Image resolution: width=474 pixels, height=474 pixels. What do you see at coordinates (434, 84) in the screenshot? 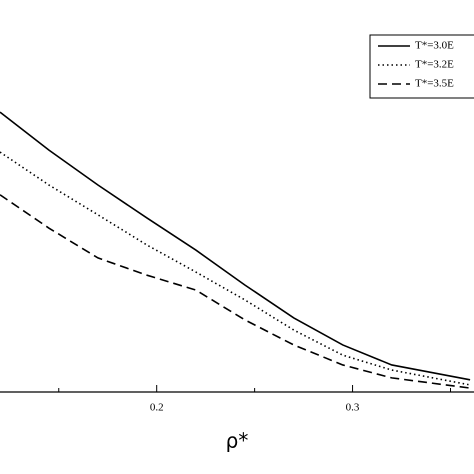
I see `legend-label: T*=3.5E` at bounding box center [434, 84].